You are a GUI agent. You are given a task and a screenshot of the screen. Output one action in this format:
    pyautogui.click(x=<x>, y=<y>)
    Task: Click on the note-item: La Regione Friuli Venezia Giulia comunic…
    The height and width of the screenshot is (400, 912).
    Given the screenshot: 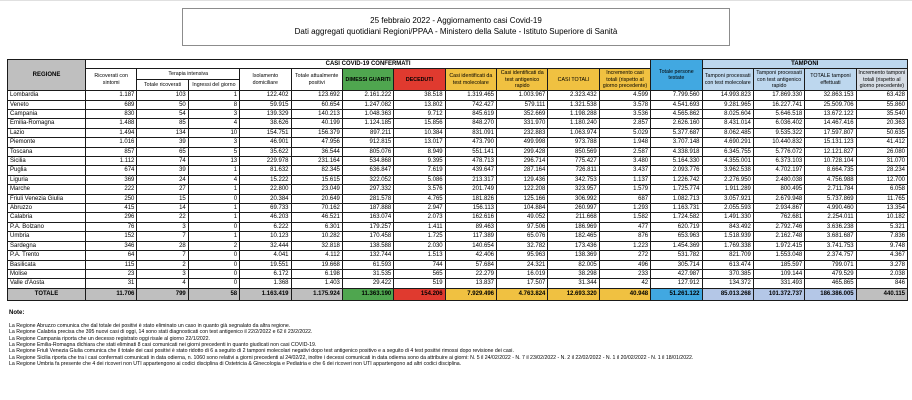 What is the action you would take?
    pyautogui.click(x=261, y=351)
    